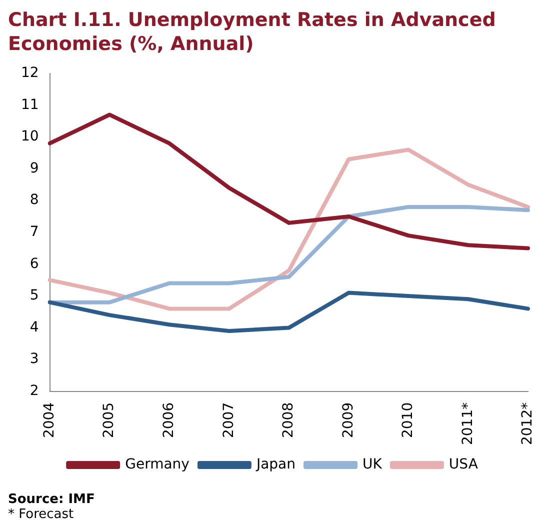 This screenshot has height=532, width=559. What do you see at coordinates (157, 464) in the screenshot?
I see `legend-label: Germany` at bounding box center [157, 464].